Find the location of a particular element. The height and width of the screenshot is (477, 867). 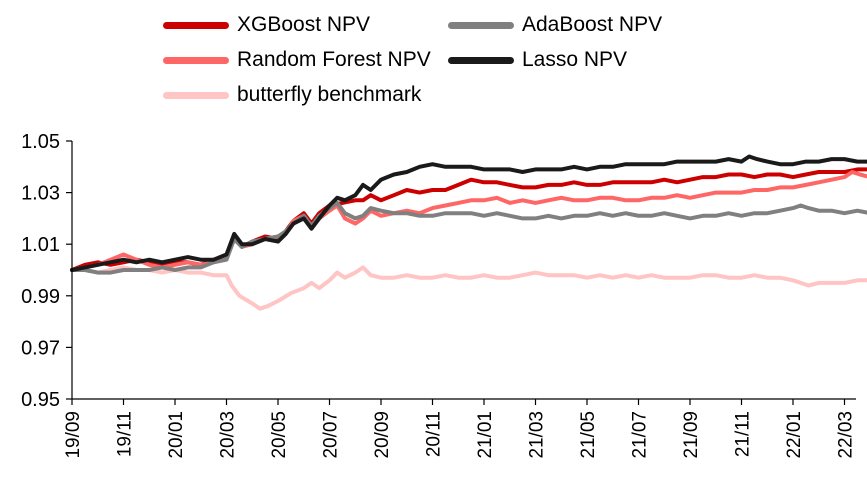

x-tick-label: 20/09 is located at coordinates (382, 435).